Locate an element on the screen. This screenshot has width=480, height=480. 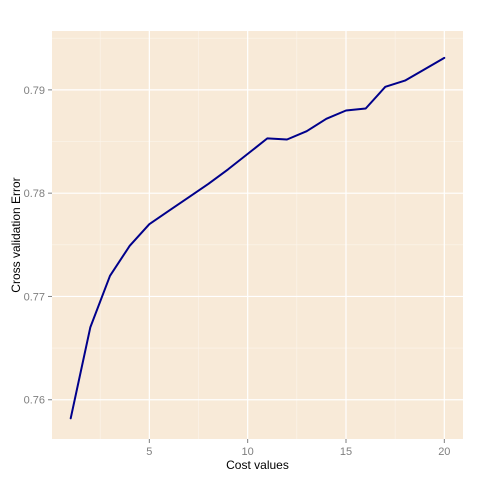
x-tick-label: 5 is located at coordinates (149, 452).